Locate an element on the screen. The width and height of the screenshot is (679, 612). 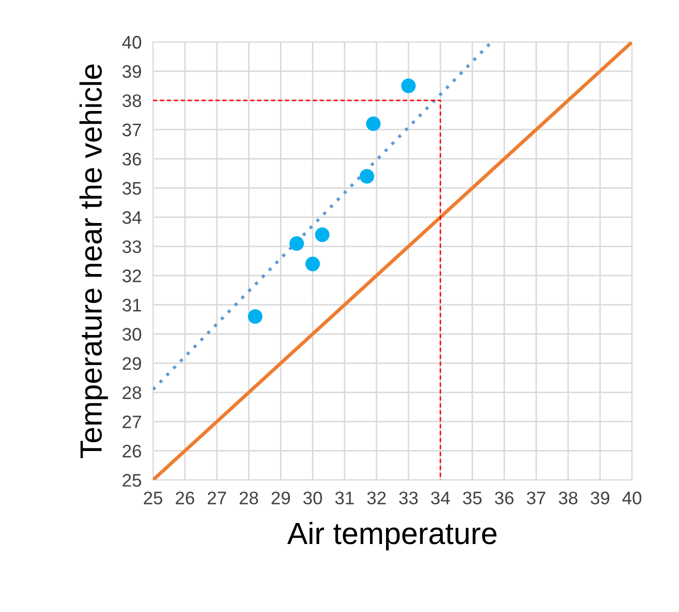
x-tick-label: 36 is located at coordinates (504, 498).